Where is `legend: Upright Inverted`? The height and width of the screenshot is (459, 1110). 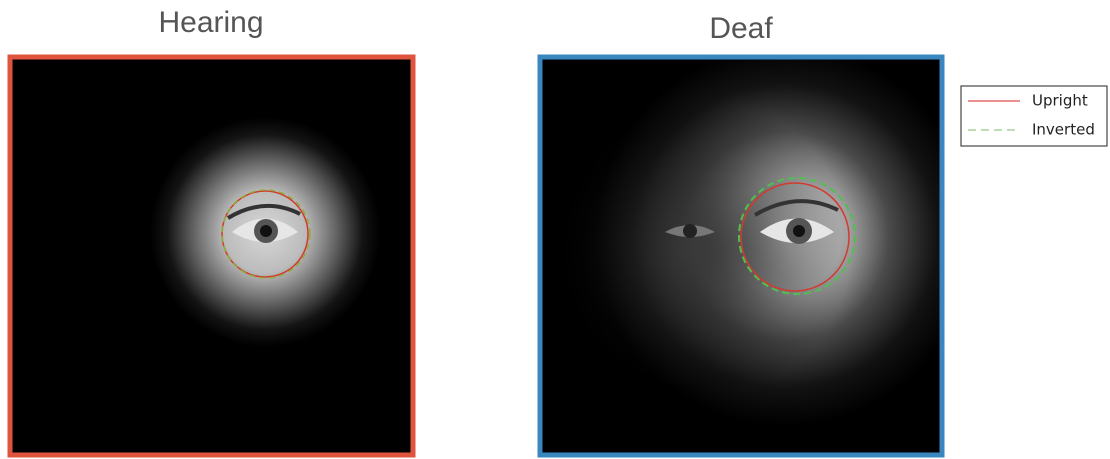
legend: Upright Inverted is located at coordinates (1034, 116).